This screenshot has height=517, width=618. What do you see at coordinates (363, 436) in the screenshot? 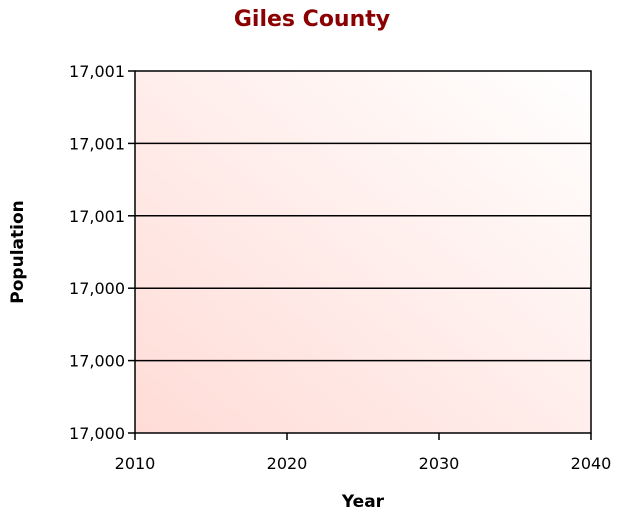
I see `x-tick-marks` at bounding box center [363, 436].